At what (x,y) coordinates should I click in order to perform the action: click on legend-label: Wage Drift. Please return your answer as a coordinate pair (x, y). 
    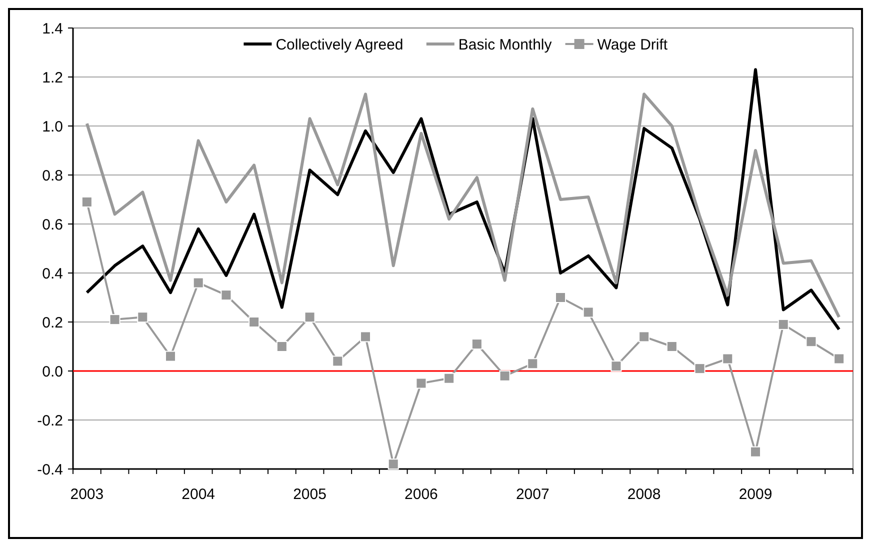
    Looking at the image, I should click on (632, 45).